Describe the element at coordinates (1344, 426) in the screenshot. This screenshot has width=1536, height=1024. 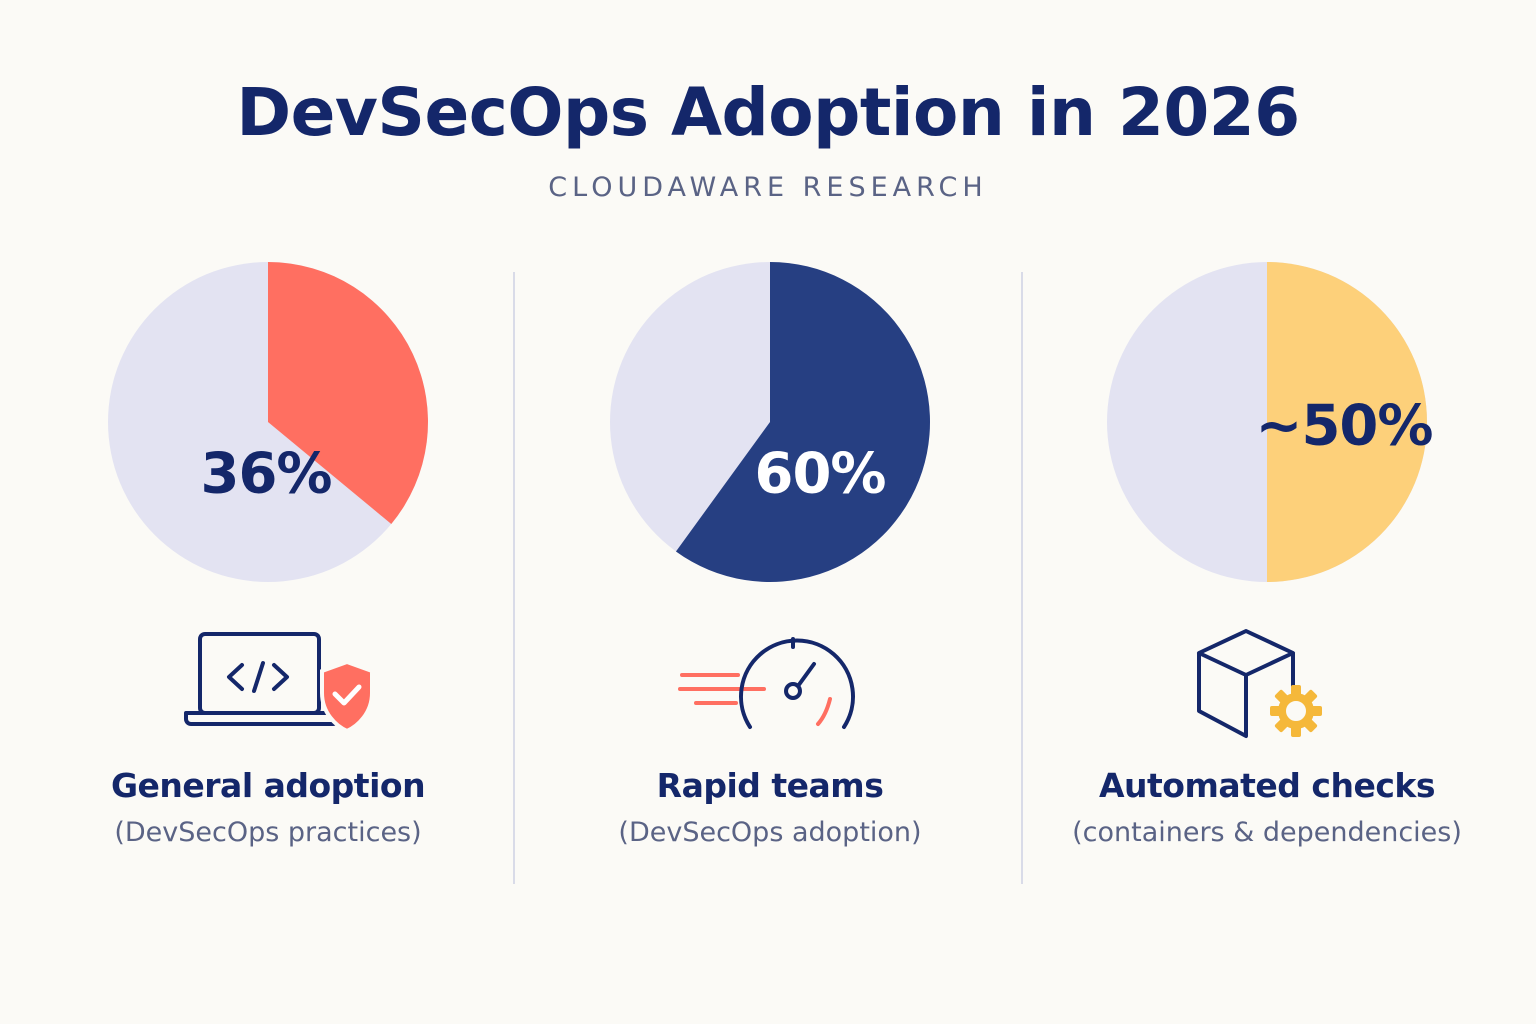
I see `pie-value-label: ~50%` at that location.